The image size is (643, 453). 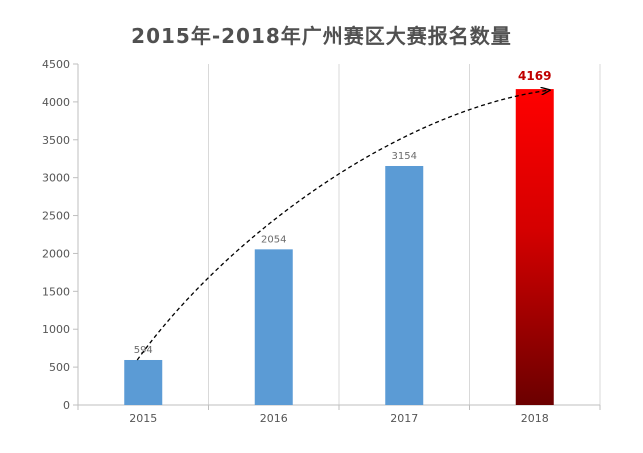 What do you see at coordinates (143, 350) in the screenshot?
I see `data-label: 594` at bounding box center [143, 350].